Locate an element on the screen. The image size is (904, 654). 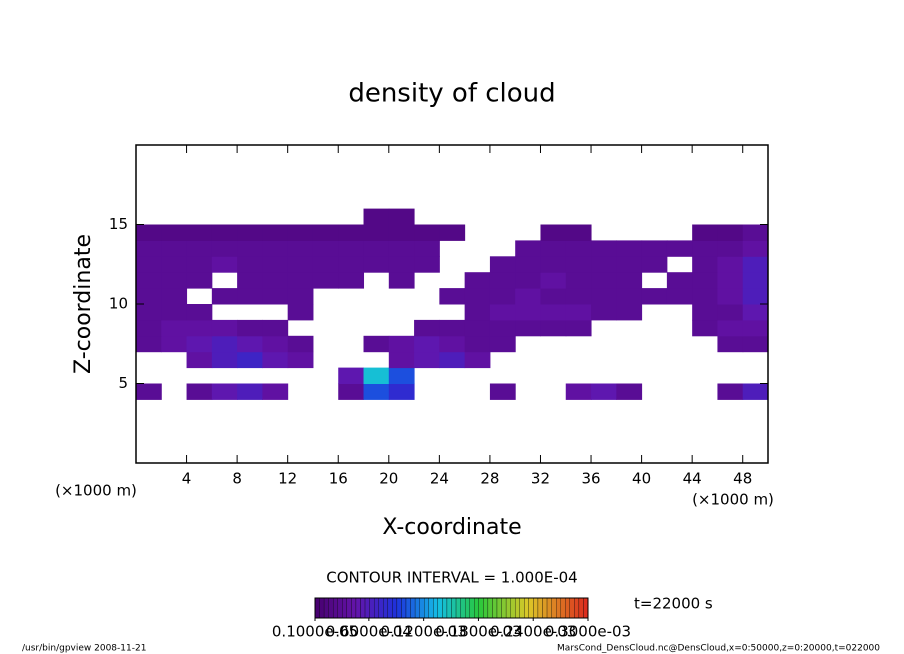
colorbar-label: 0.3000e-03 is located at coordinates (588, 632).